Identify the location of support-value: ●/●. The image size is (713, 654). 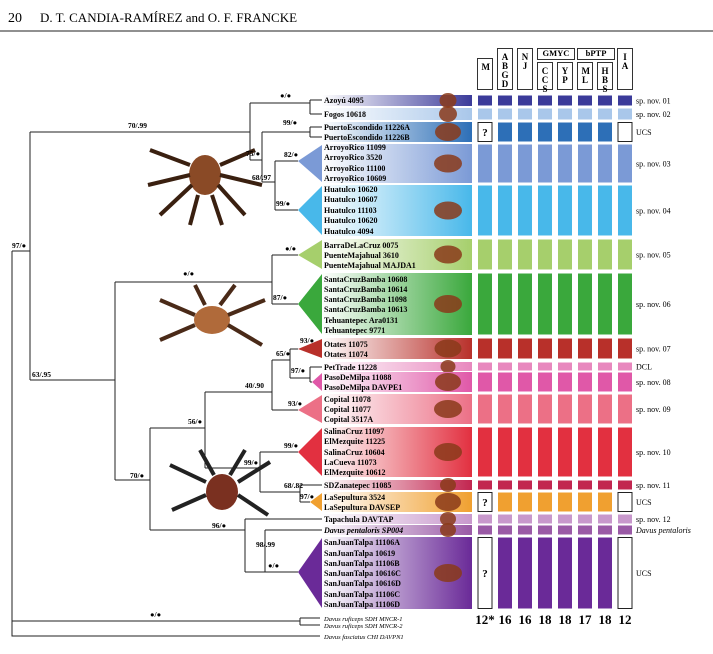
(188, 273).